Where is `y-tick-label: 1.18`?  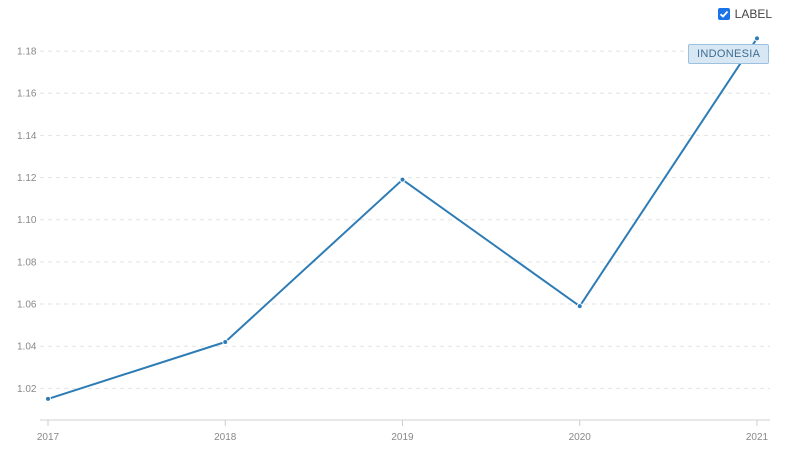
y-tick-label: 1.18 is located at coordinates (27, 52).